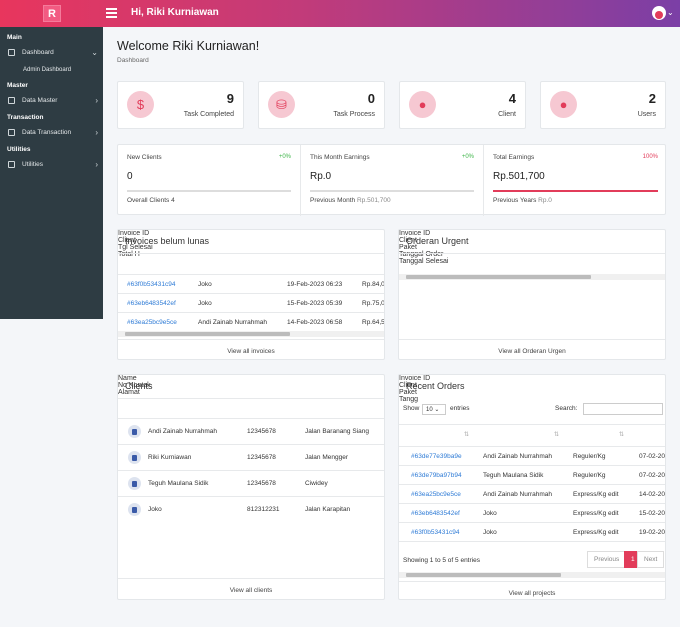  I want to click on table-header: Tanggal Selesai, so click(424, 261).